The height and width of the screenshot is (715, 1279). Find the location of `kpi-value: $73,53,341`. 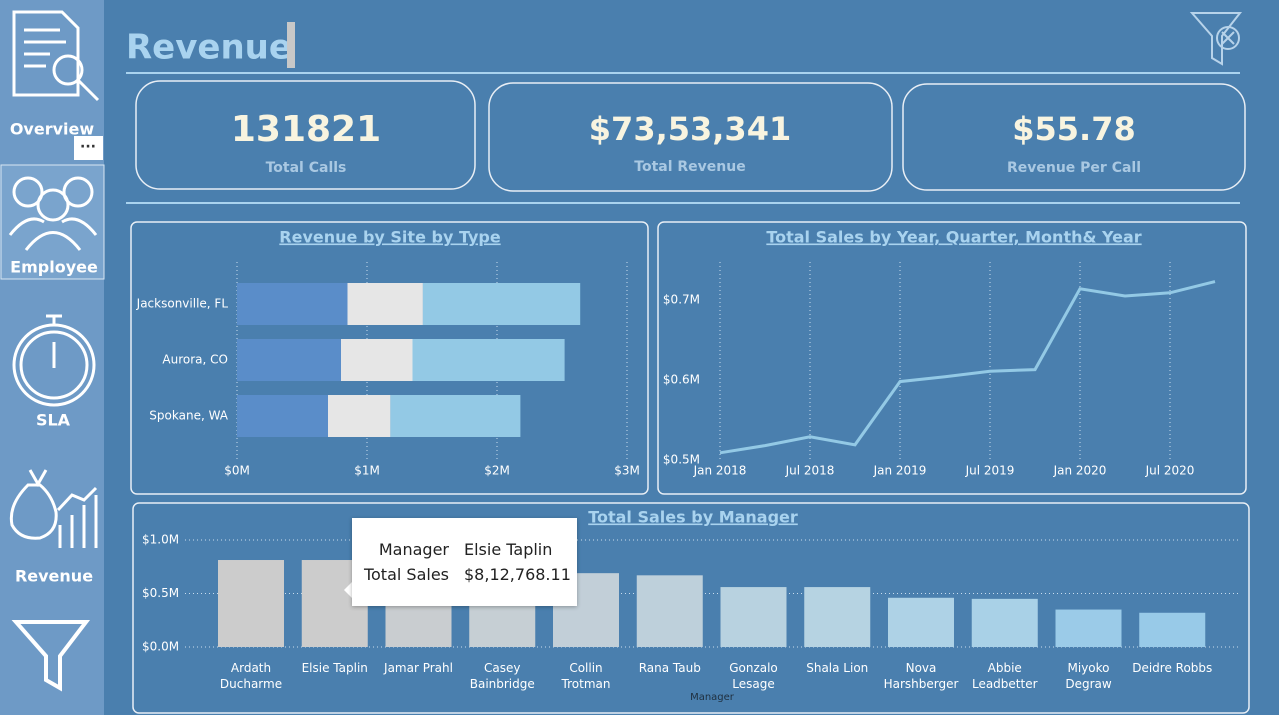

kpi-value: $73,53,341 is located at coordinates (690, 129).